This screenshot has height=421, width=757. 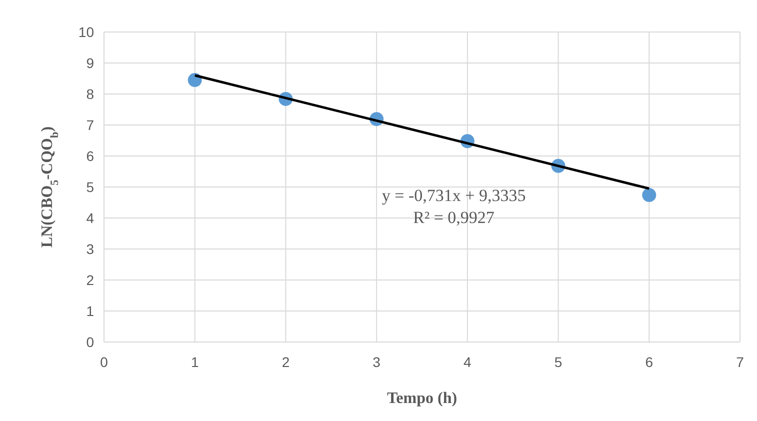 What do you see at coordinates (90, 310) in the screenshot?
I see `y-tick-label: 1` at bounding box center [90, 310].